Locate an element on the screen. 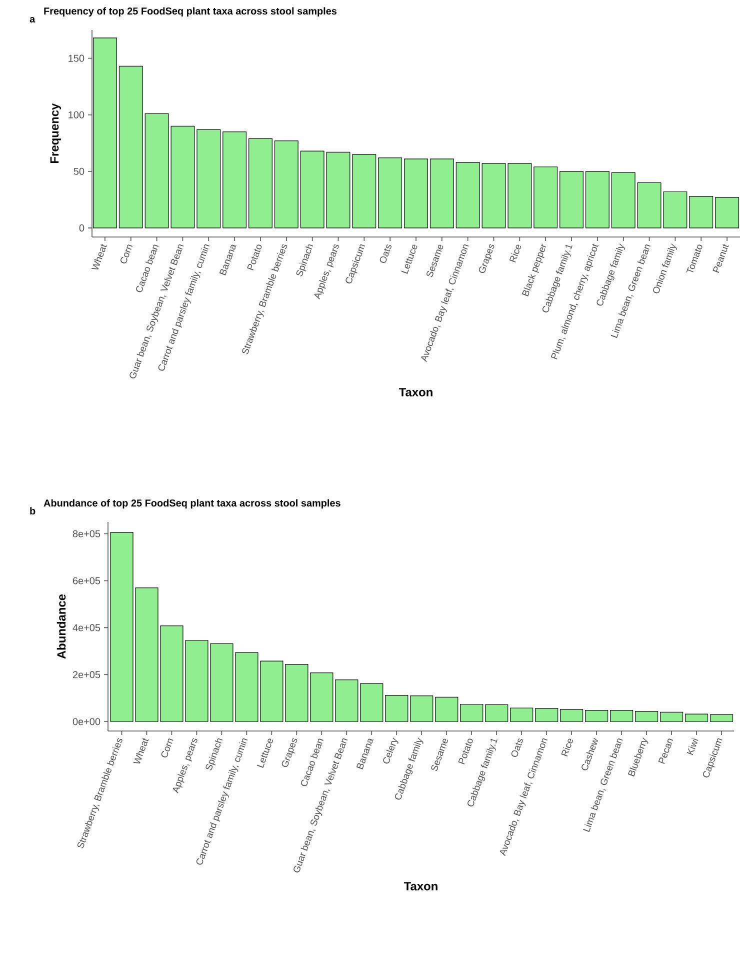 The image size is (740, 972). y-tick-label: 6e+05 is located at coordinates (86, 580).